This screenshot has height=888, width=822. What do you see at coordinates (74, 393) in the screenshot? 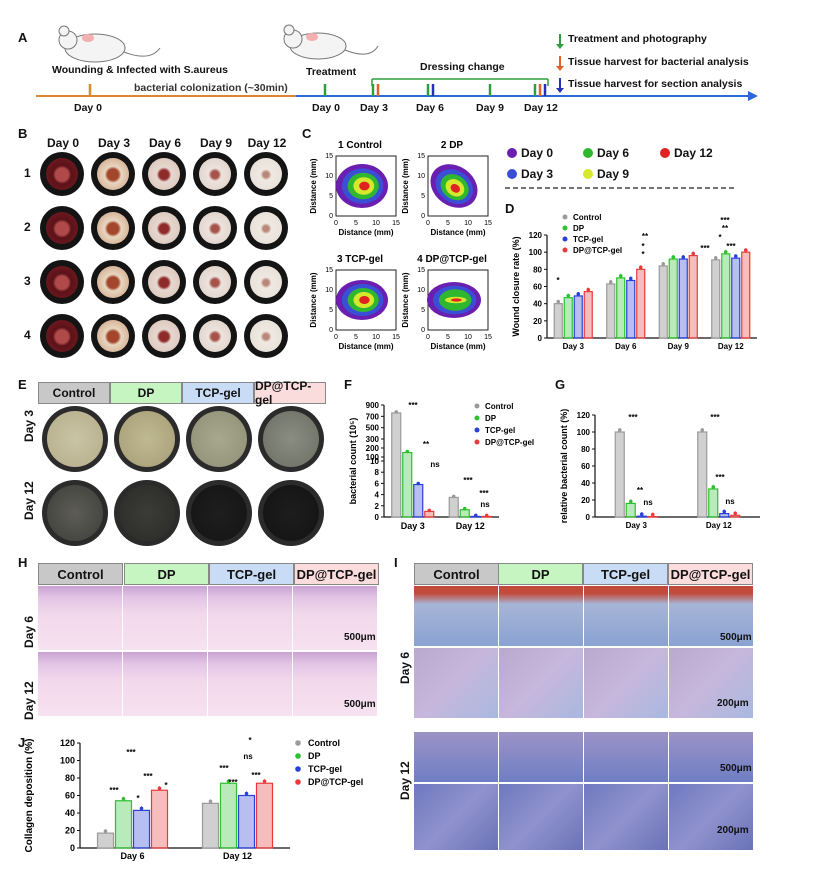
I see `group-header-e: Control` at bounding box center [74, 393].